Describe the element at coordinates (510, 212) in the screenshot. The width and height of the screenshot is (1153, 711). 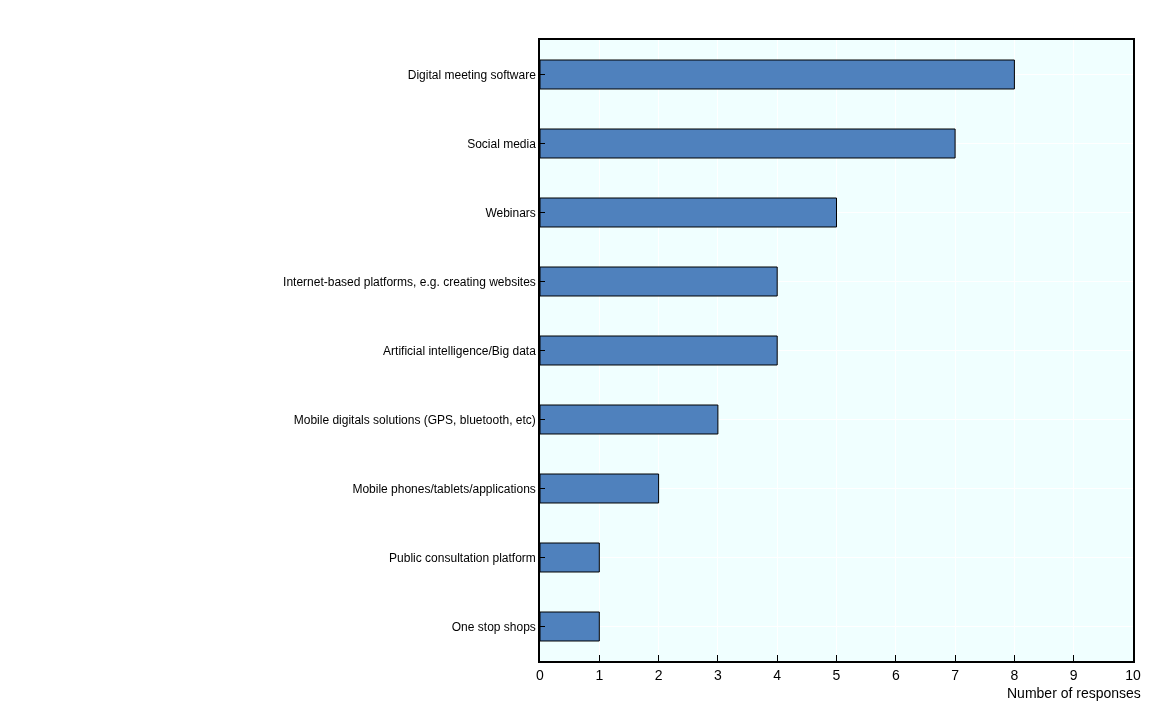
I see `y-tick-label: Webinars` at that location.